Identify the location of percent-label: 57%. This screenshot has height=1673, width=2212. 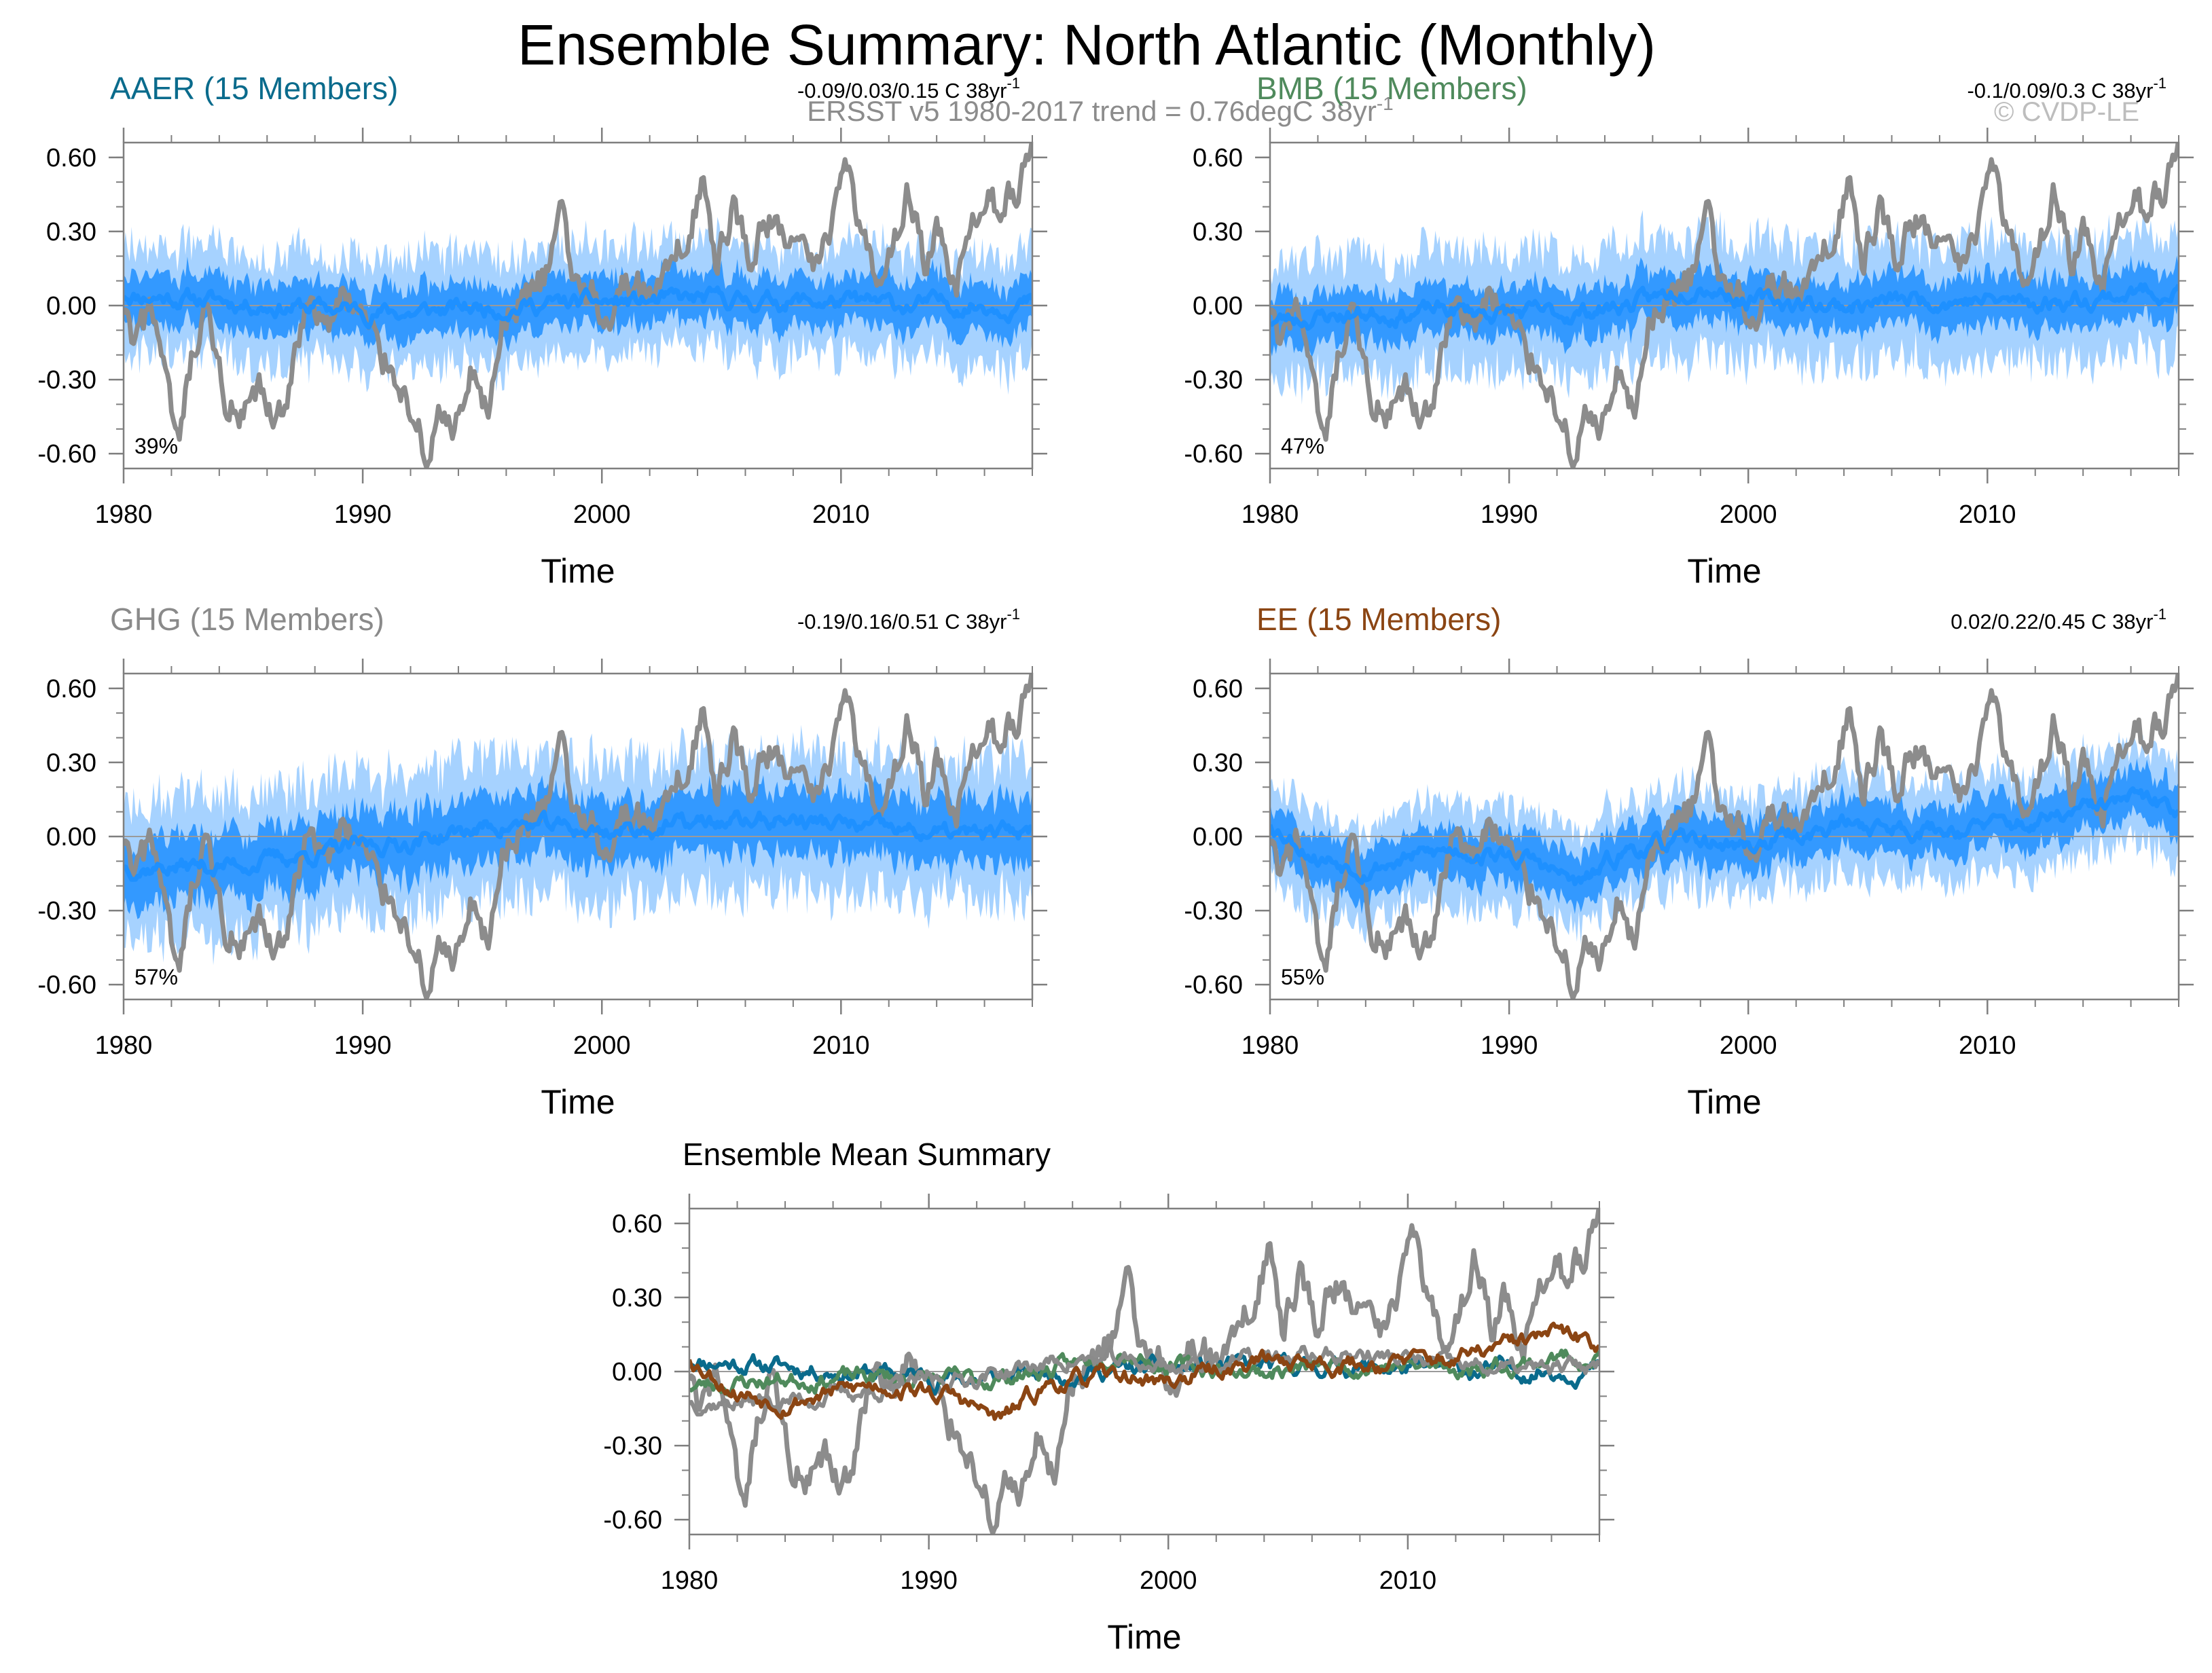
(156, 977).